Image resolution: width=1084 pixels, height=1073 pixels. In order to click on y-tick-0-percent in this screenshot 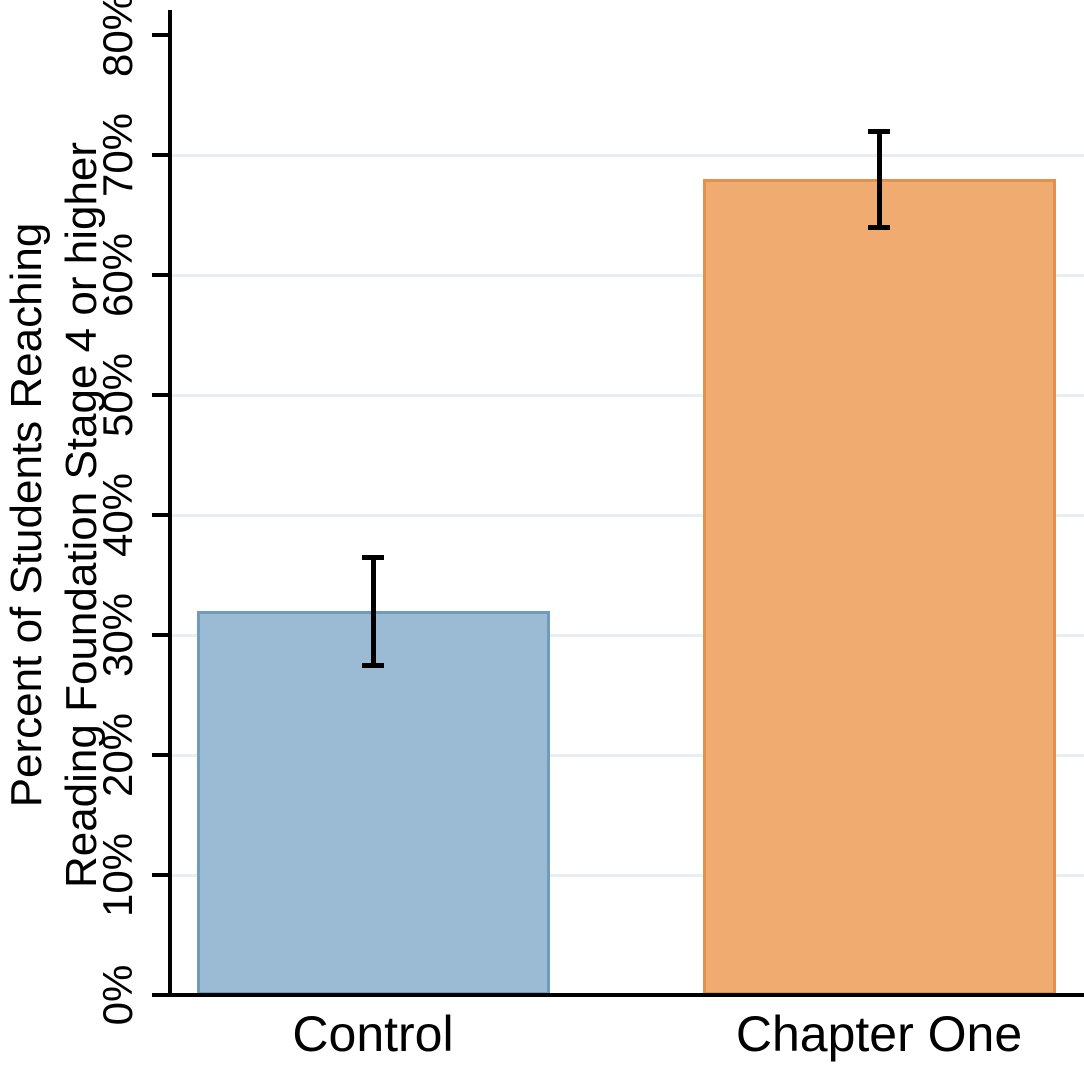, I will do `click(161, 995)`.